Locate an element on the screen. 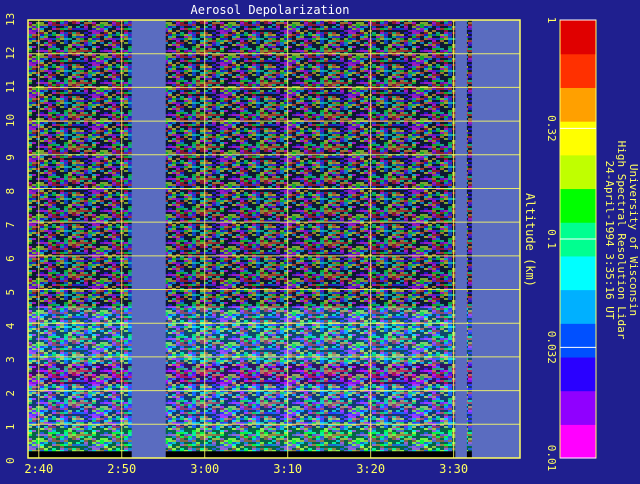 The image size is (640, 484). y-tick-label-1: 1 is located at coordinates (10, 427).